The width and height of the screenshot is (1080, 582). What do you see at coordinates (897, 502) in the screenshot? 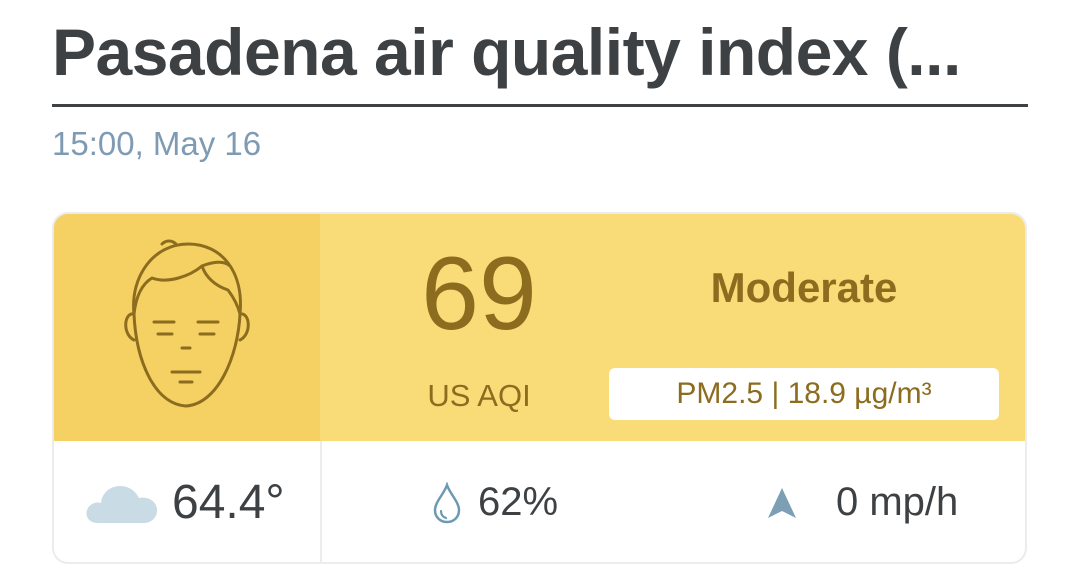
I see `wind-value: 0 mp/h` at bounding box center [897, 502].